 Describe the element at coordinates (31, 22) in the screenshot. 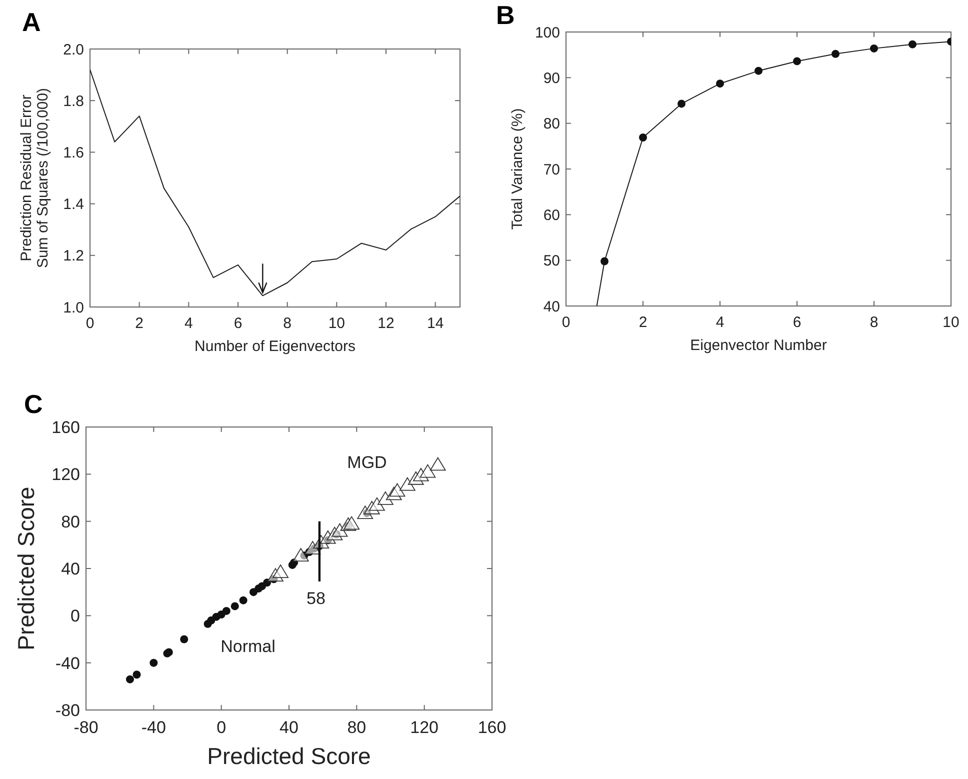

I see `chart-title: A` at that location.